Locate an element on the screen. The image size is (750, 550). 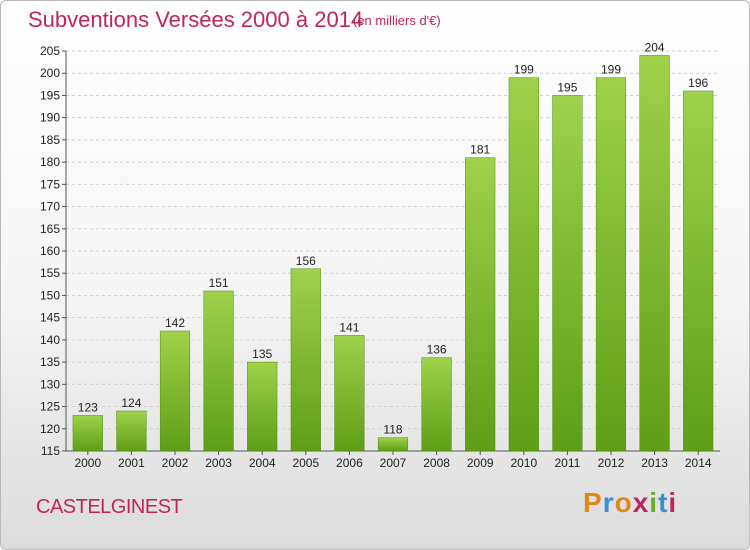
chart-title: Subventions Versées 2000 à 2014 is located at coordinates (196, 19).